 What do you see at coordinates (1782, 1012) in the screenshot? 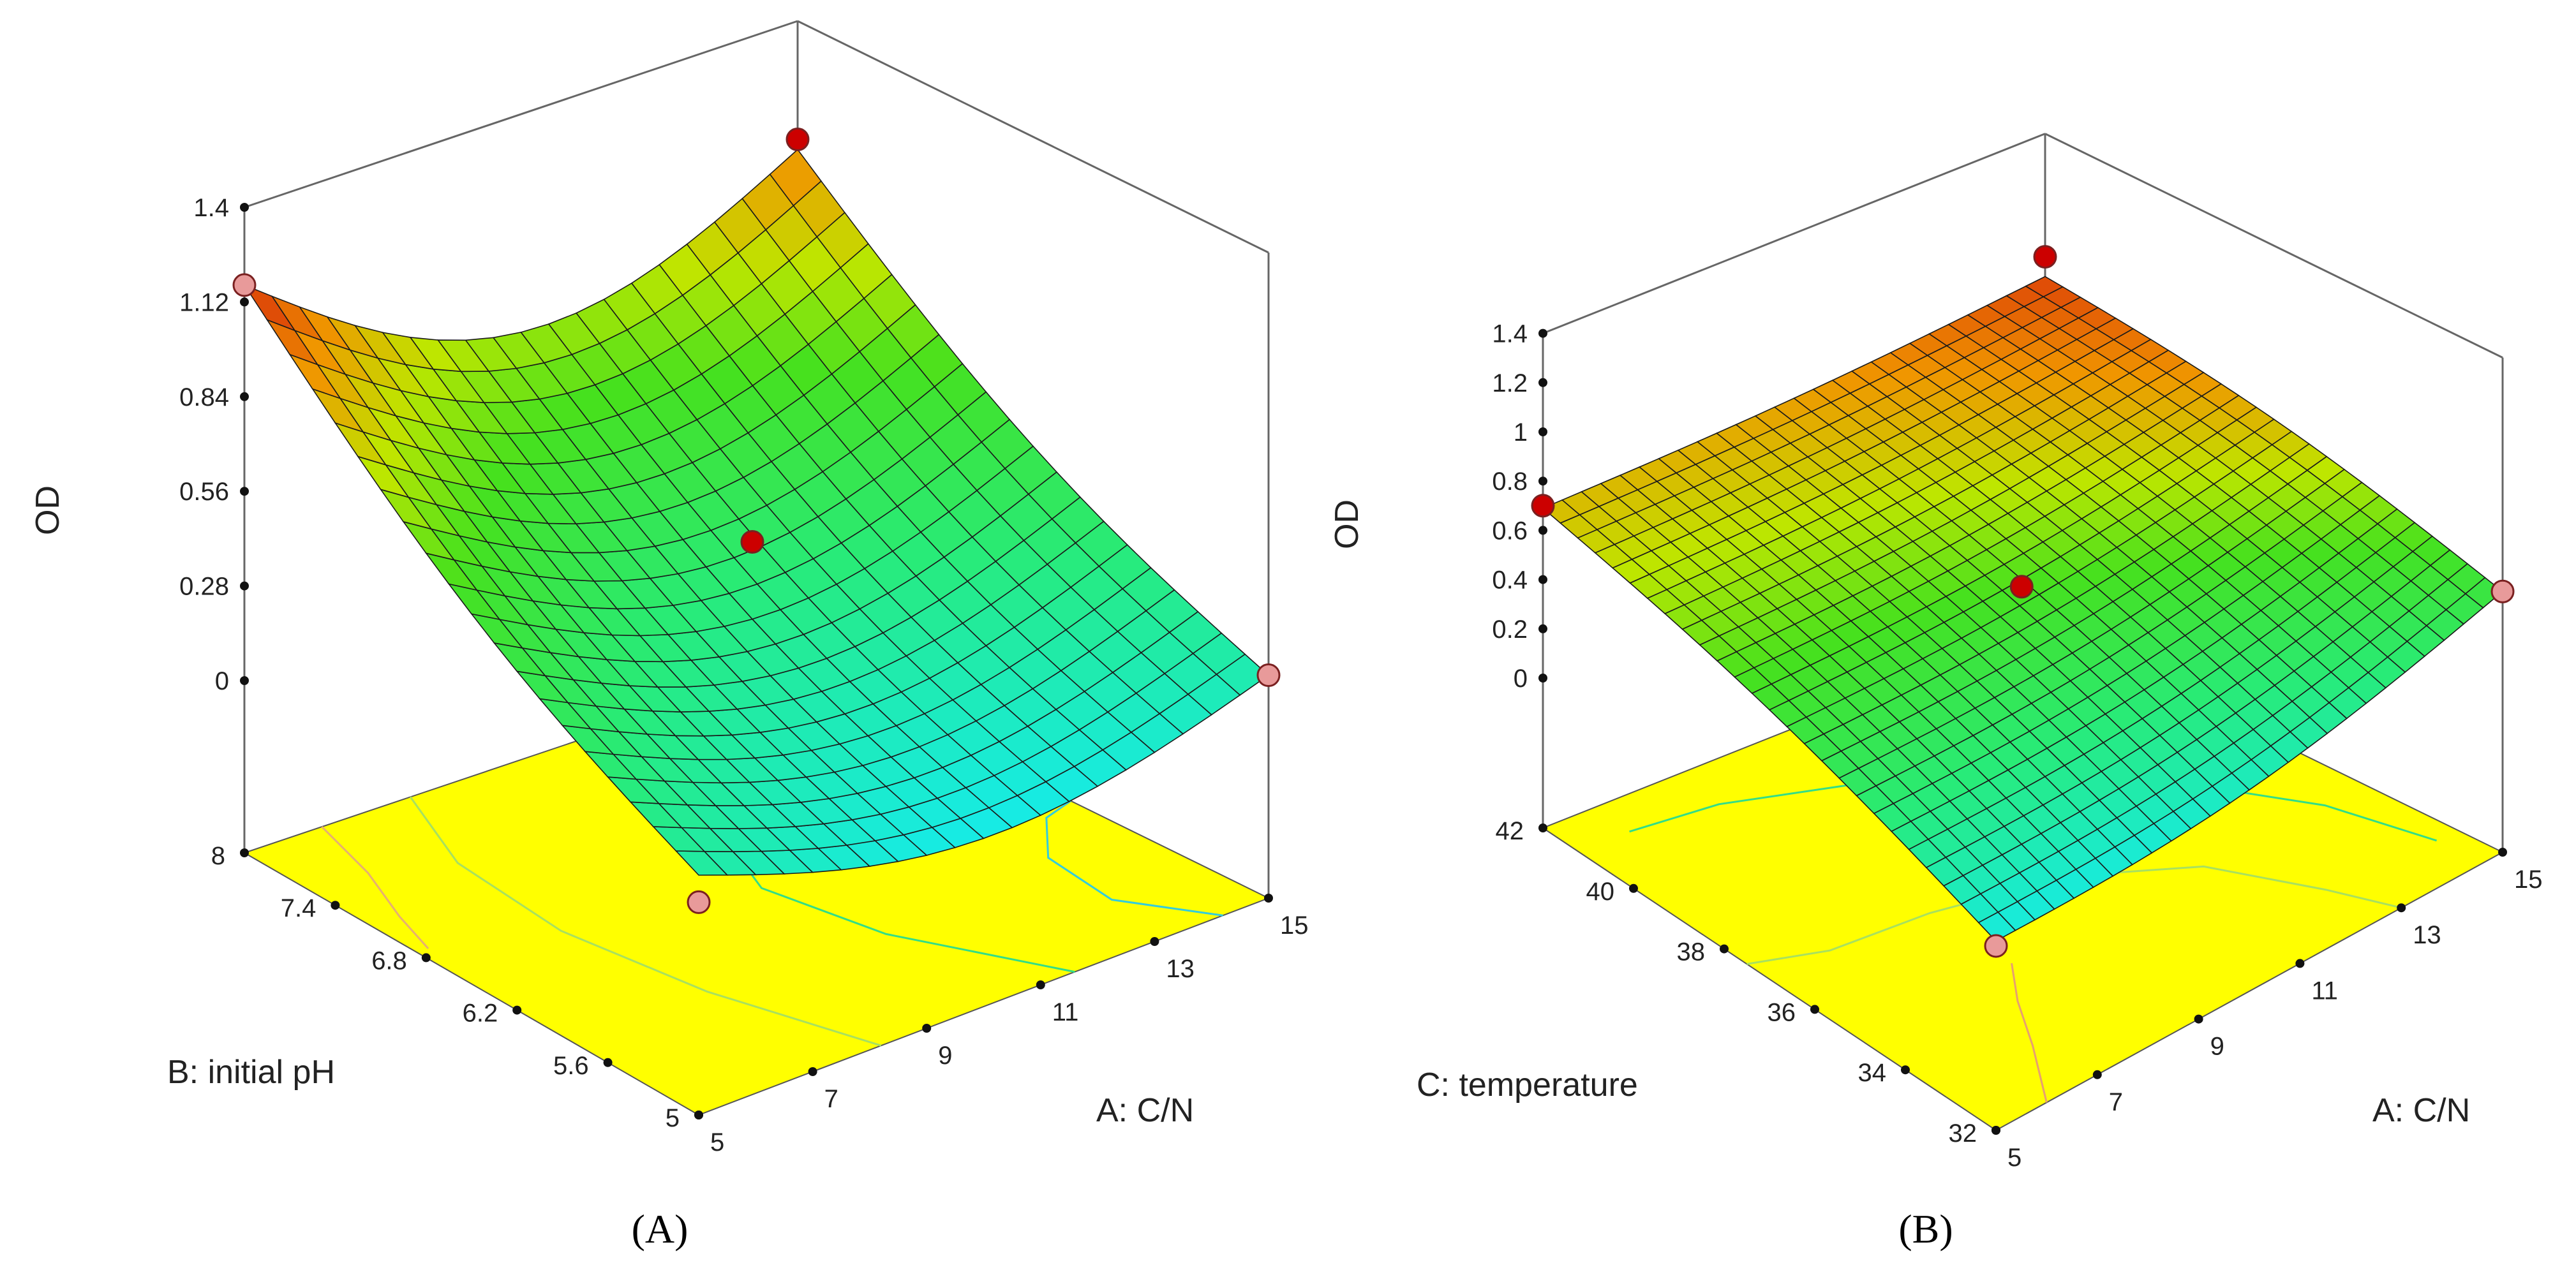
I see `panel-b-y-tick-label: 36` at bounding box center [1782, 1012].